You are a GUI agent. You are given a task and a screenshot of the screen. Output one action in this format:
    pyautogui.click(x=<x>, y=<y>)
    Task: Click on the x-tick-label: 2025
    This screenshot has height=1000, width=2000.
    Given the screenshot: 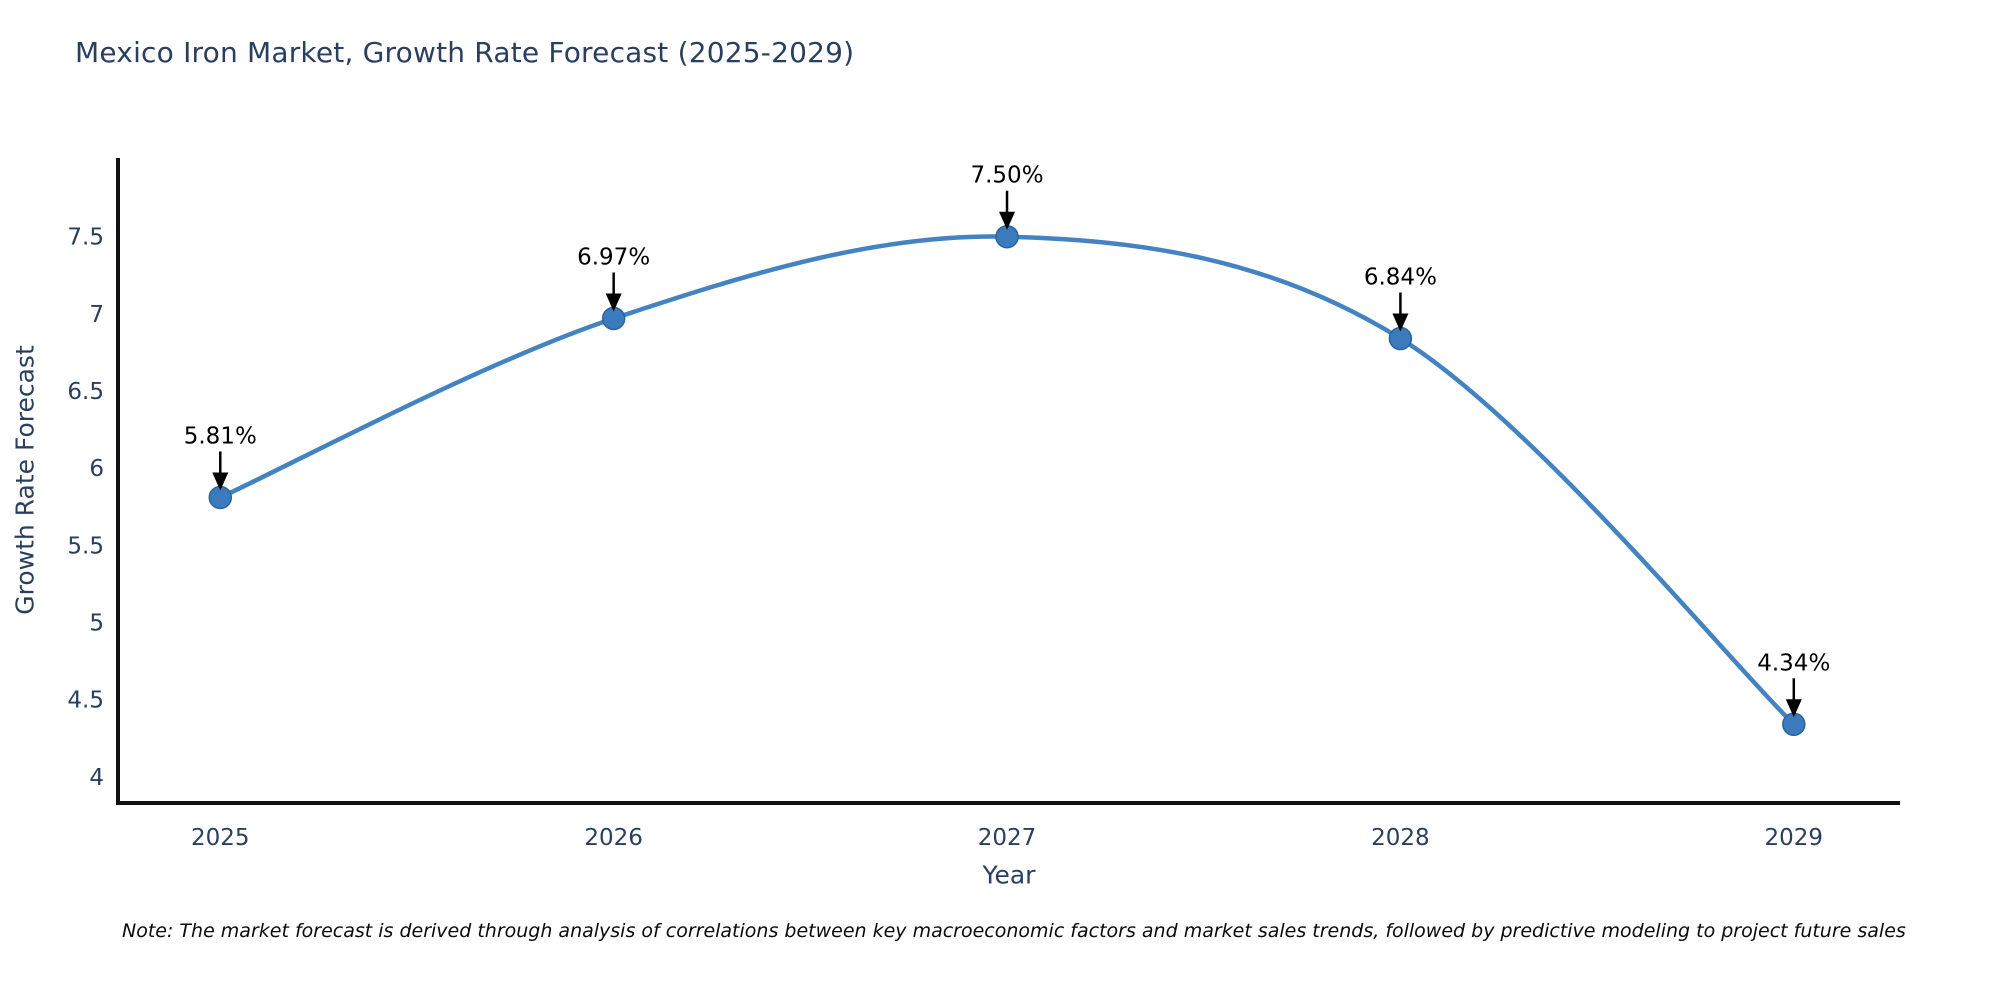 What is the action you would take?
    pyautogui.click(x=220, y=838)
    